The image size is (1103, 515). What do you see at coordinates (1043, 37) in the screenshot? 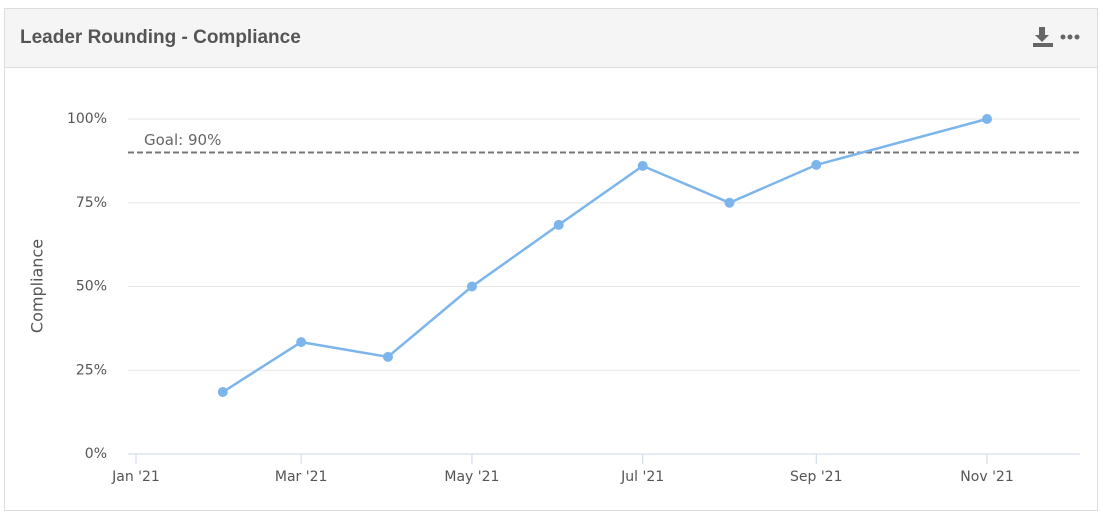
I see `download-icon` at bounding box center [1043, 37].